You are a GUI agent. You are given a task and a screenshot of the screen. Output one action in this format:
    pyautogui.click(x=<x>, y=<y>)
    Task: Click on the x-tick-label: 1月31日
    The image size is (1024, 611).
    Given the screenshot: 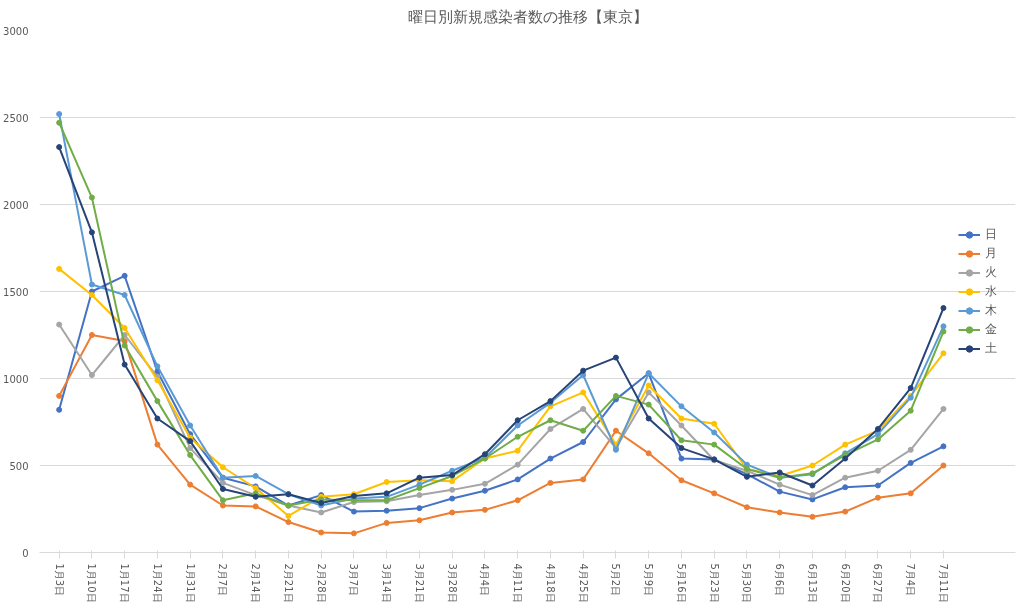 What is the action you would take?
    pyautogui.click(x=190, y=583)
    